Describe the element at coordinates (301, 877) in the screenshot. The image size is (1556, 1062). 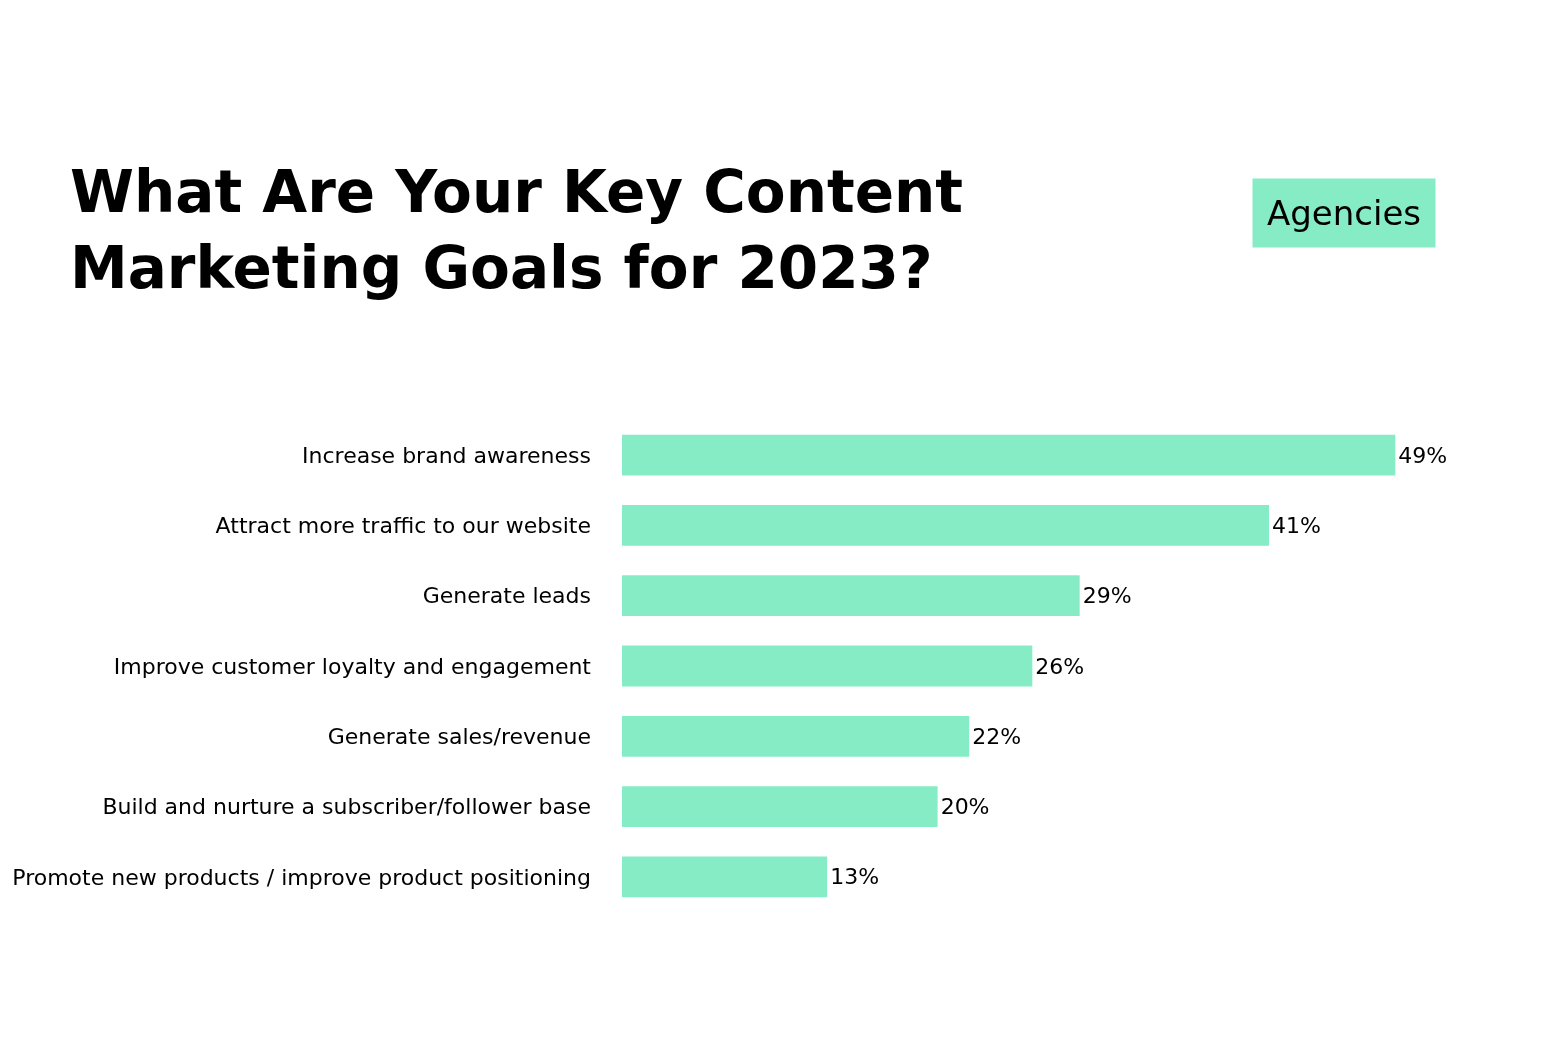
I see `y-tick-label: Promote new products / improve product positioning` at that location.